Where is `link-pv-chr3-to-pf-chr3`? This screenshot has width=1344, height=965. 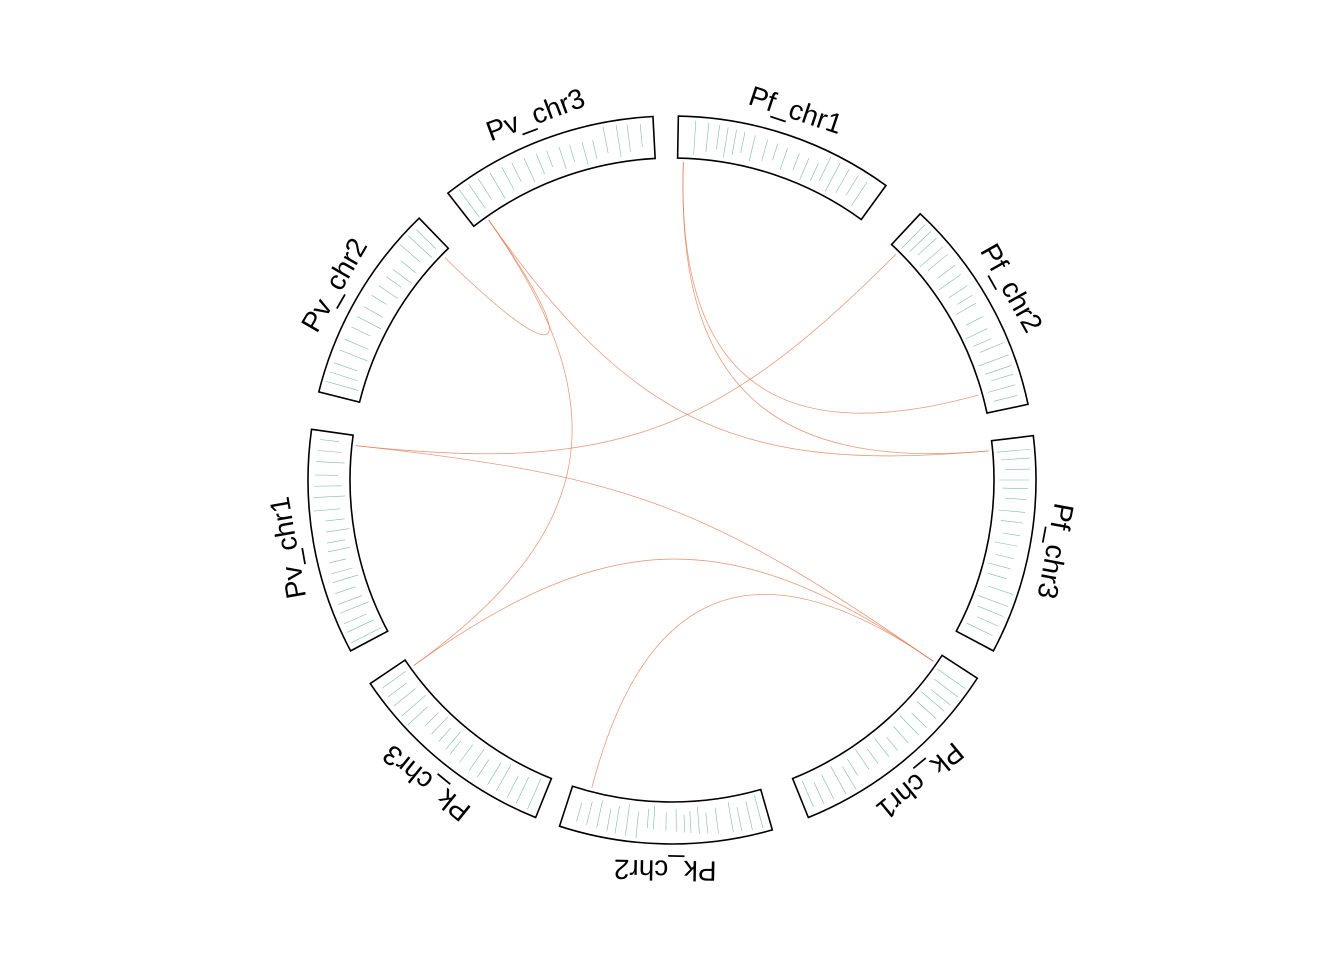
link-pv-chr3-to-pf-chr3 is located at coordinates (739, 338).